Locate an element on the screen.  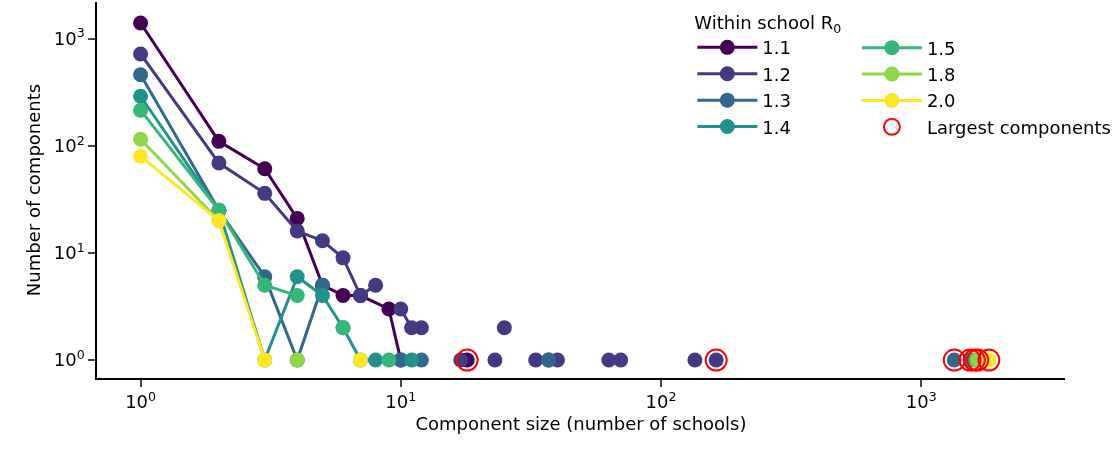
legend-label: 1.3 is located at coordinates (776, 101).